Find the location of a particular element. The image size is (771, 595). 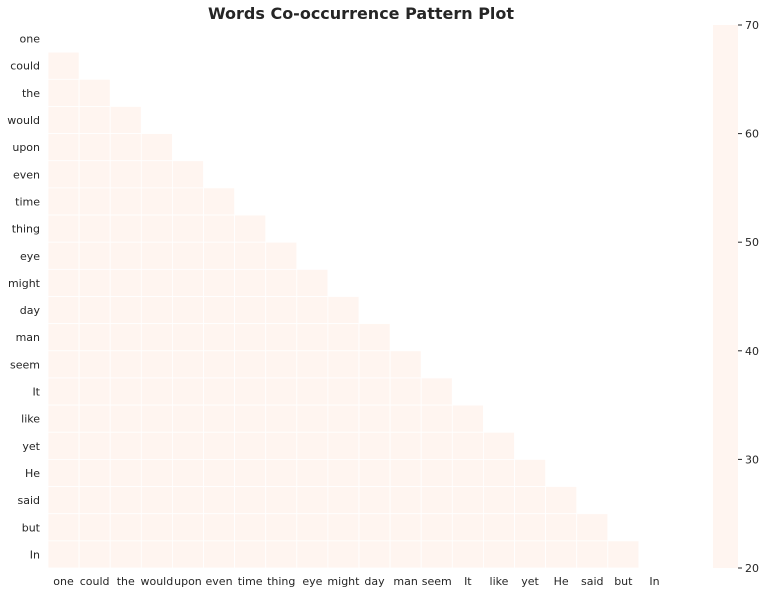

heatmap-cell-day-one is located at coordinates (63, 310).